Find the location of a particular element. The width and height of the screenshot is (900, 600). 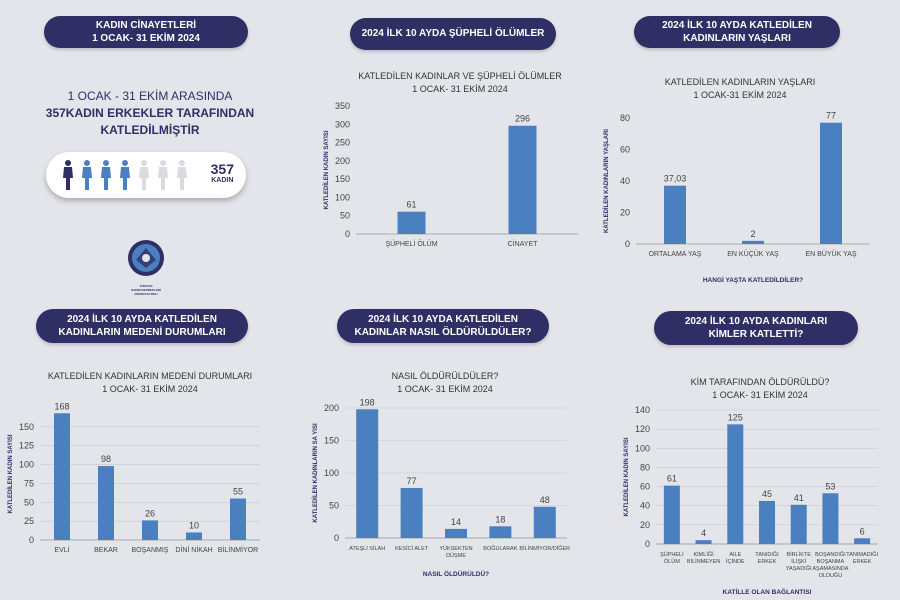

data-label: 2 is located at coordinates (752, 234).